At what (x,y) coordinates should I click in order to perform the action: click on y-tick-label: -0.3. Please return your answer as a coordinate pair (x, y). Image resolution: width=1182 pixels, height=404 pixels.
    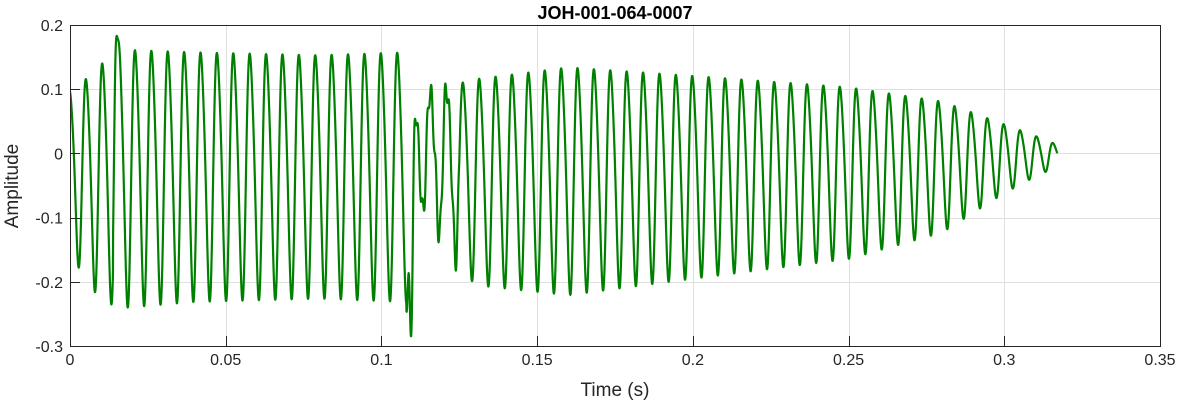
    Looking at the image, I should click on (49, 347).